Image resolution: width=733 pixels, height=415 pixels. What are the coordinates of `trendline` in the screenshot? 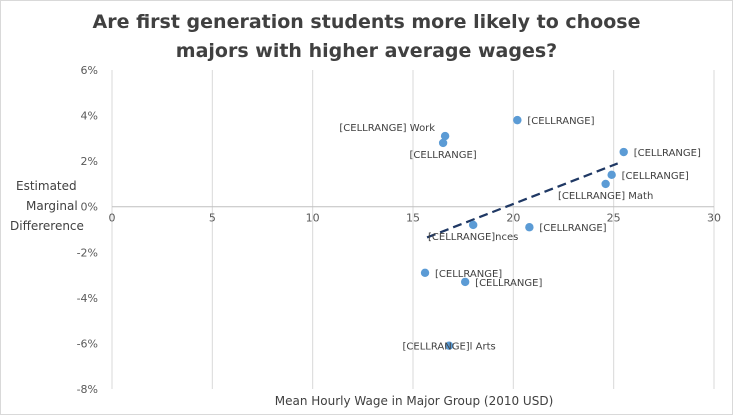 It's located at (522, 200).